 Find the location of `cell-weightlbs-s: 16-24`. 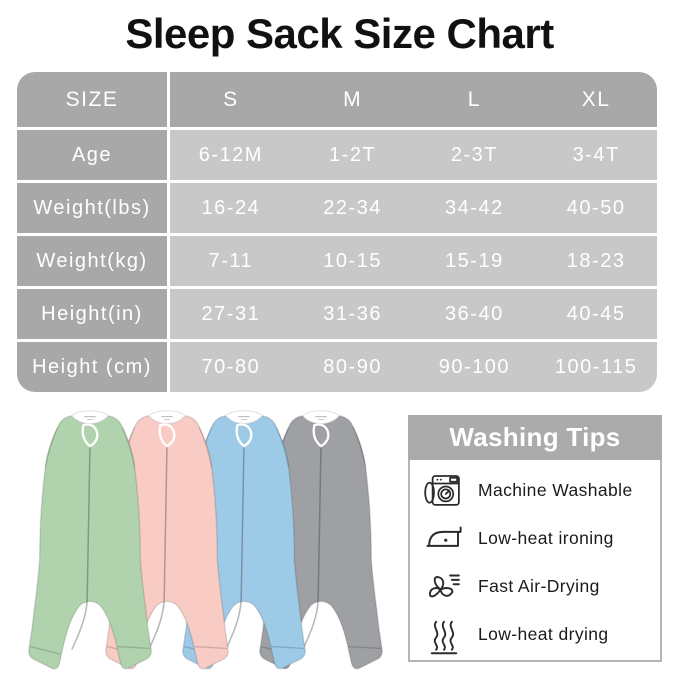

cell-weightlbs-s: 16-24 is located at coordinates (231, 207).